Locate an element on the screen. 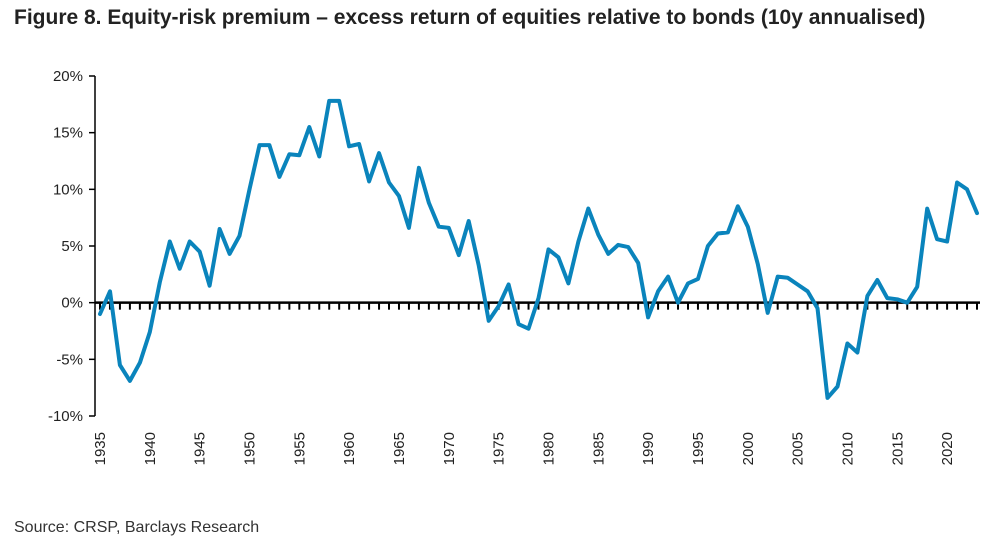  y-tick-label: -5% is located at coordinates (69, 359).